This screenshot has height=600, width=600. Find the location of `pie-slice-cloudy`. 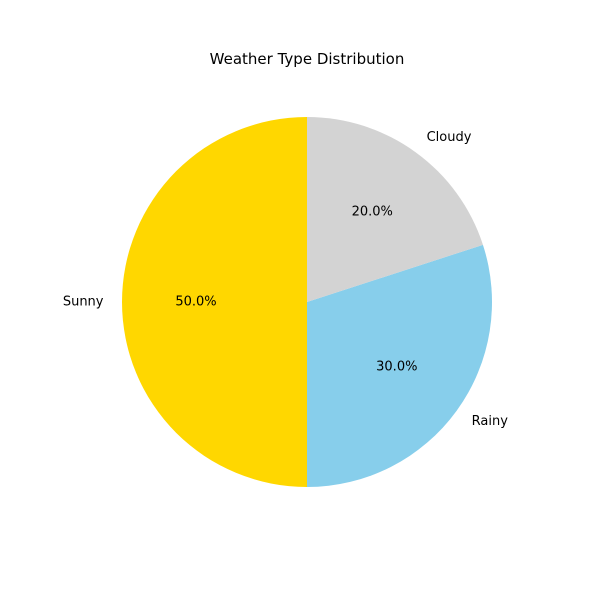

pie-slice-cloudy is located at coordinates (395, 209).